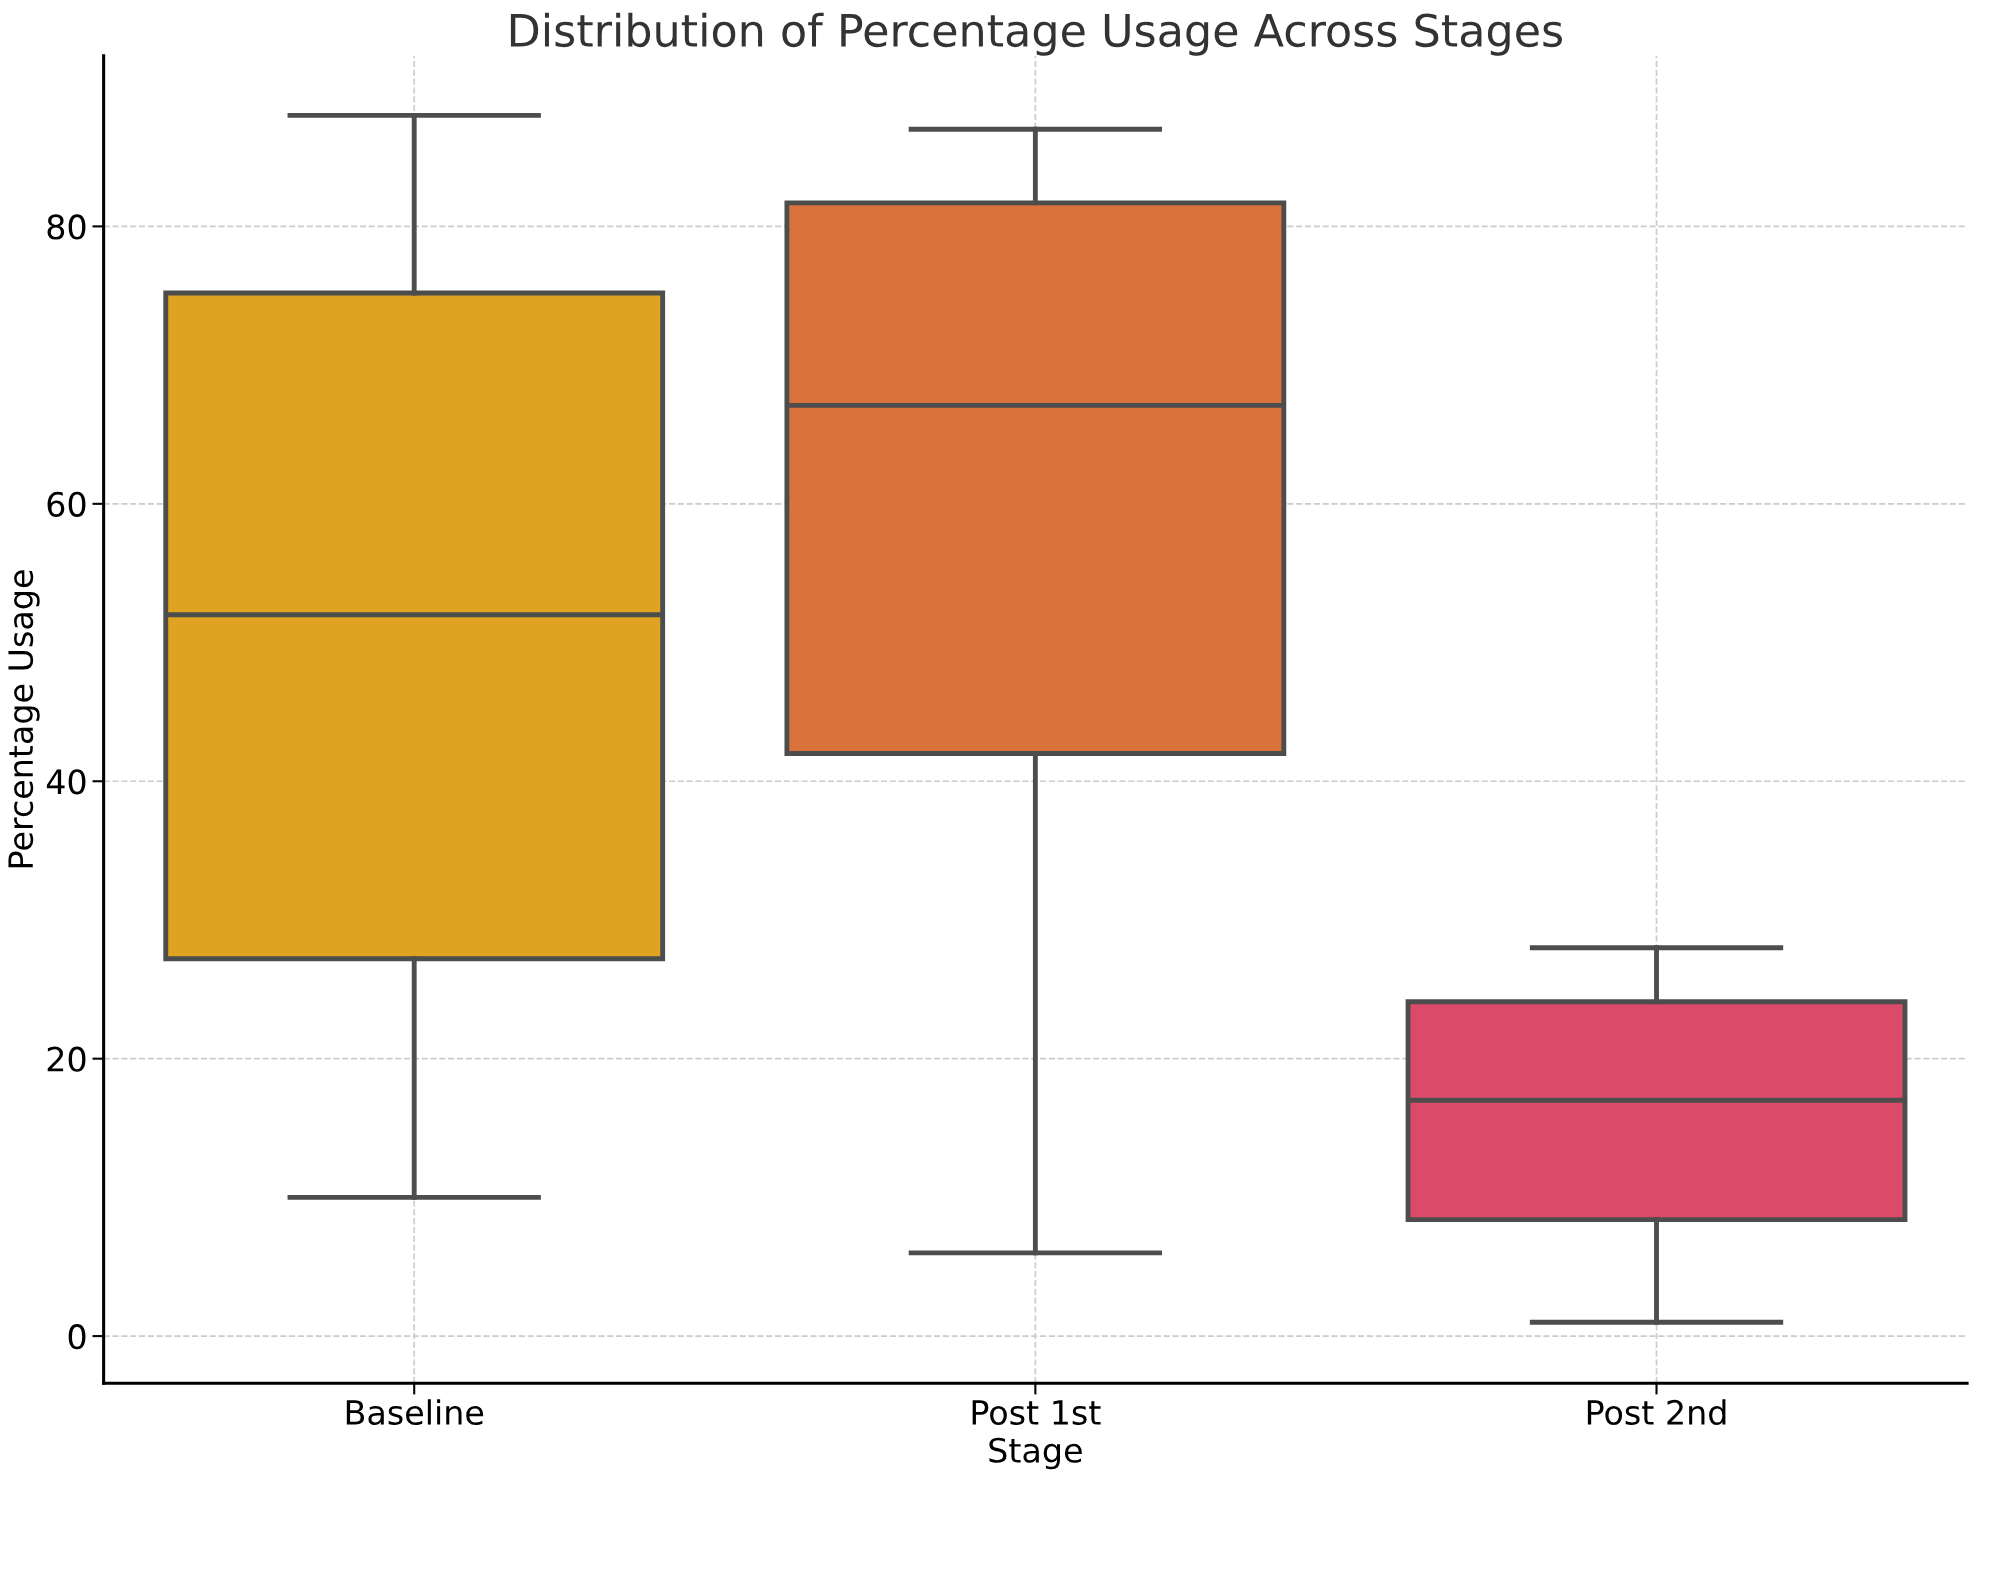 Image resolution: width=1993 pixels, height=1571 pixels. I want to click on y-tick-label: 0, so click(77, 1337).